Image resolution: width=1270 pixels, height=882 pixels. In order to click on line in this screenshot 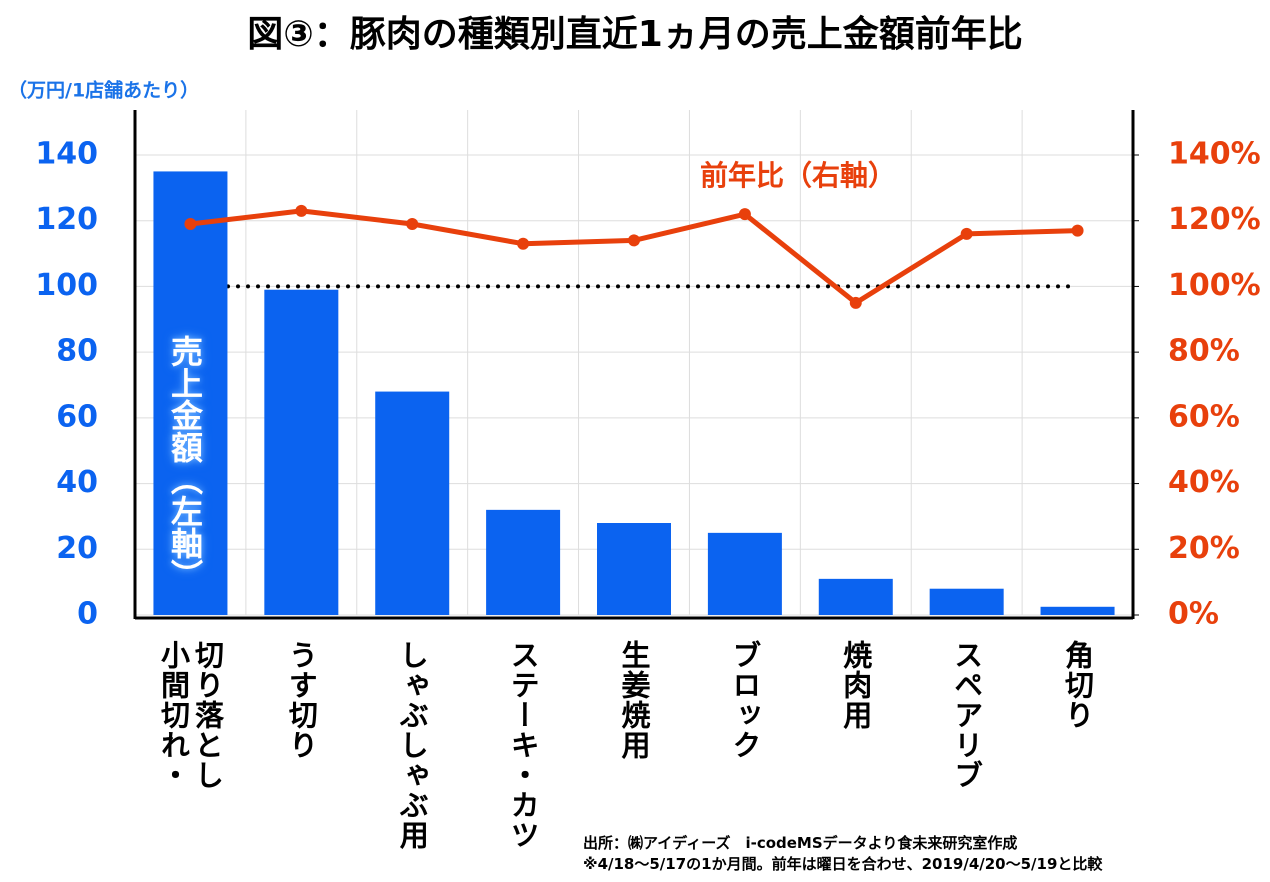, I will do `click(634, 257)`.